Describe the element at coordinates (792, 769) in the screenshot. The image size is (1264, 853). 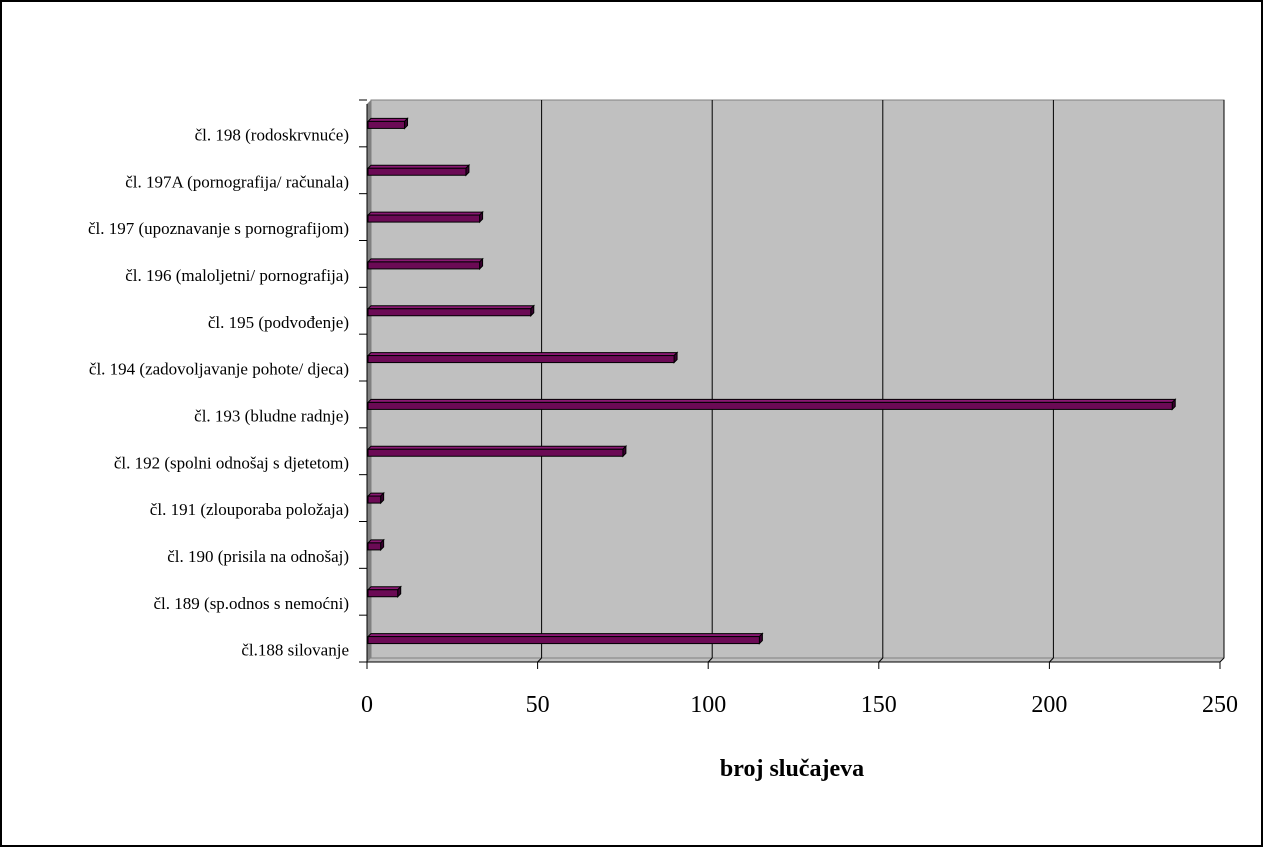
I see `x-axis-title: broj slučajeva` at that location.